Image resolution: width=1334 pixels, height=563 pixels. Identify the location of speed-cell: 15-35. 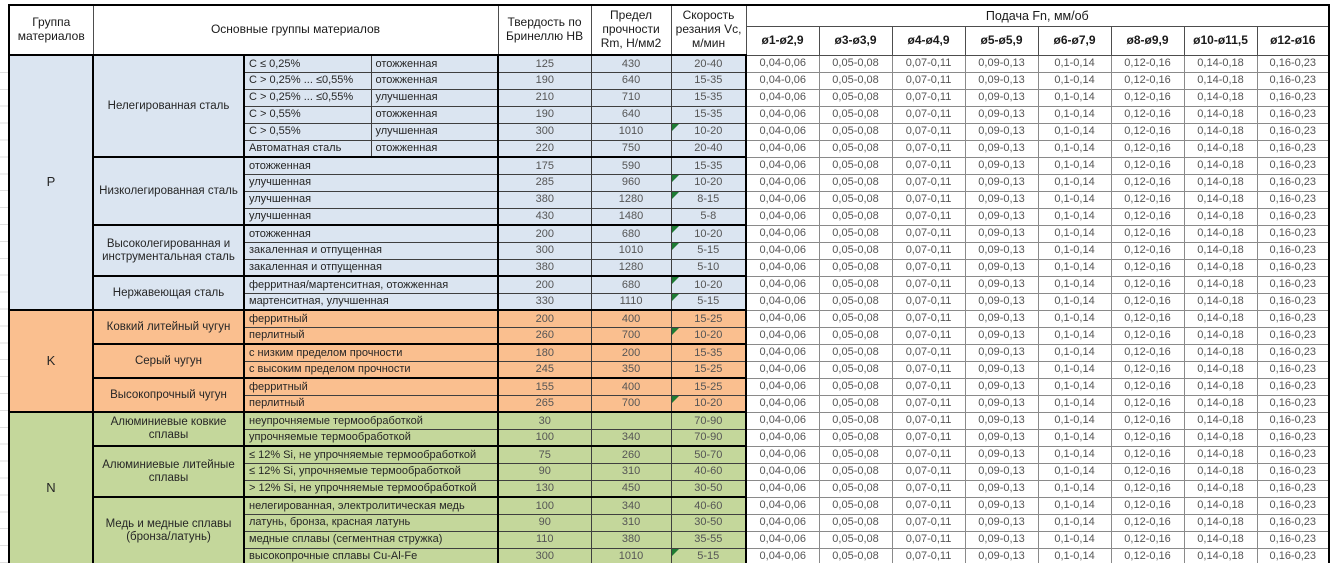
(709, 80).